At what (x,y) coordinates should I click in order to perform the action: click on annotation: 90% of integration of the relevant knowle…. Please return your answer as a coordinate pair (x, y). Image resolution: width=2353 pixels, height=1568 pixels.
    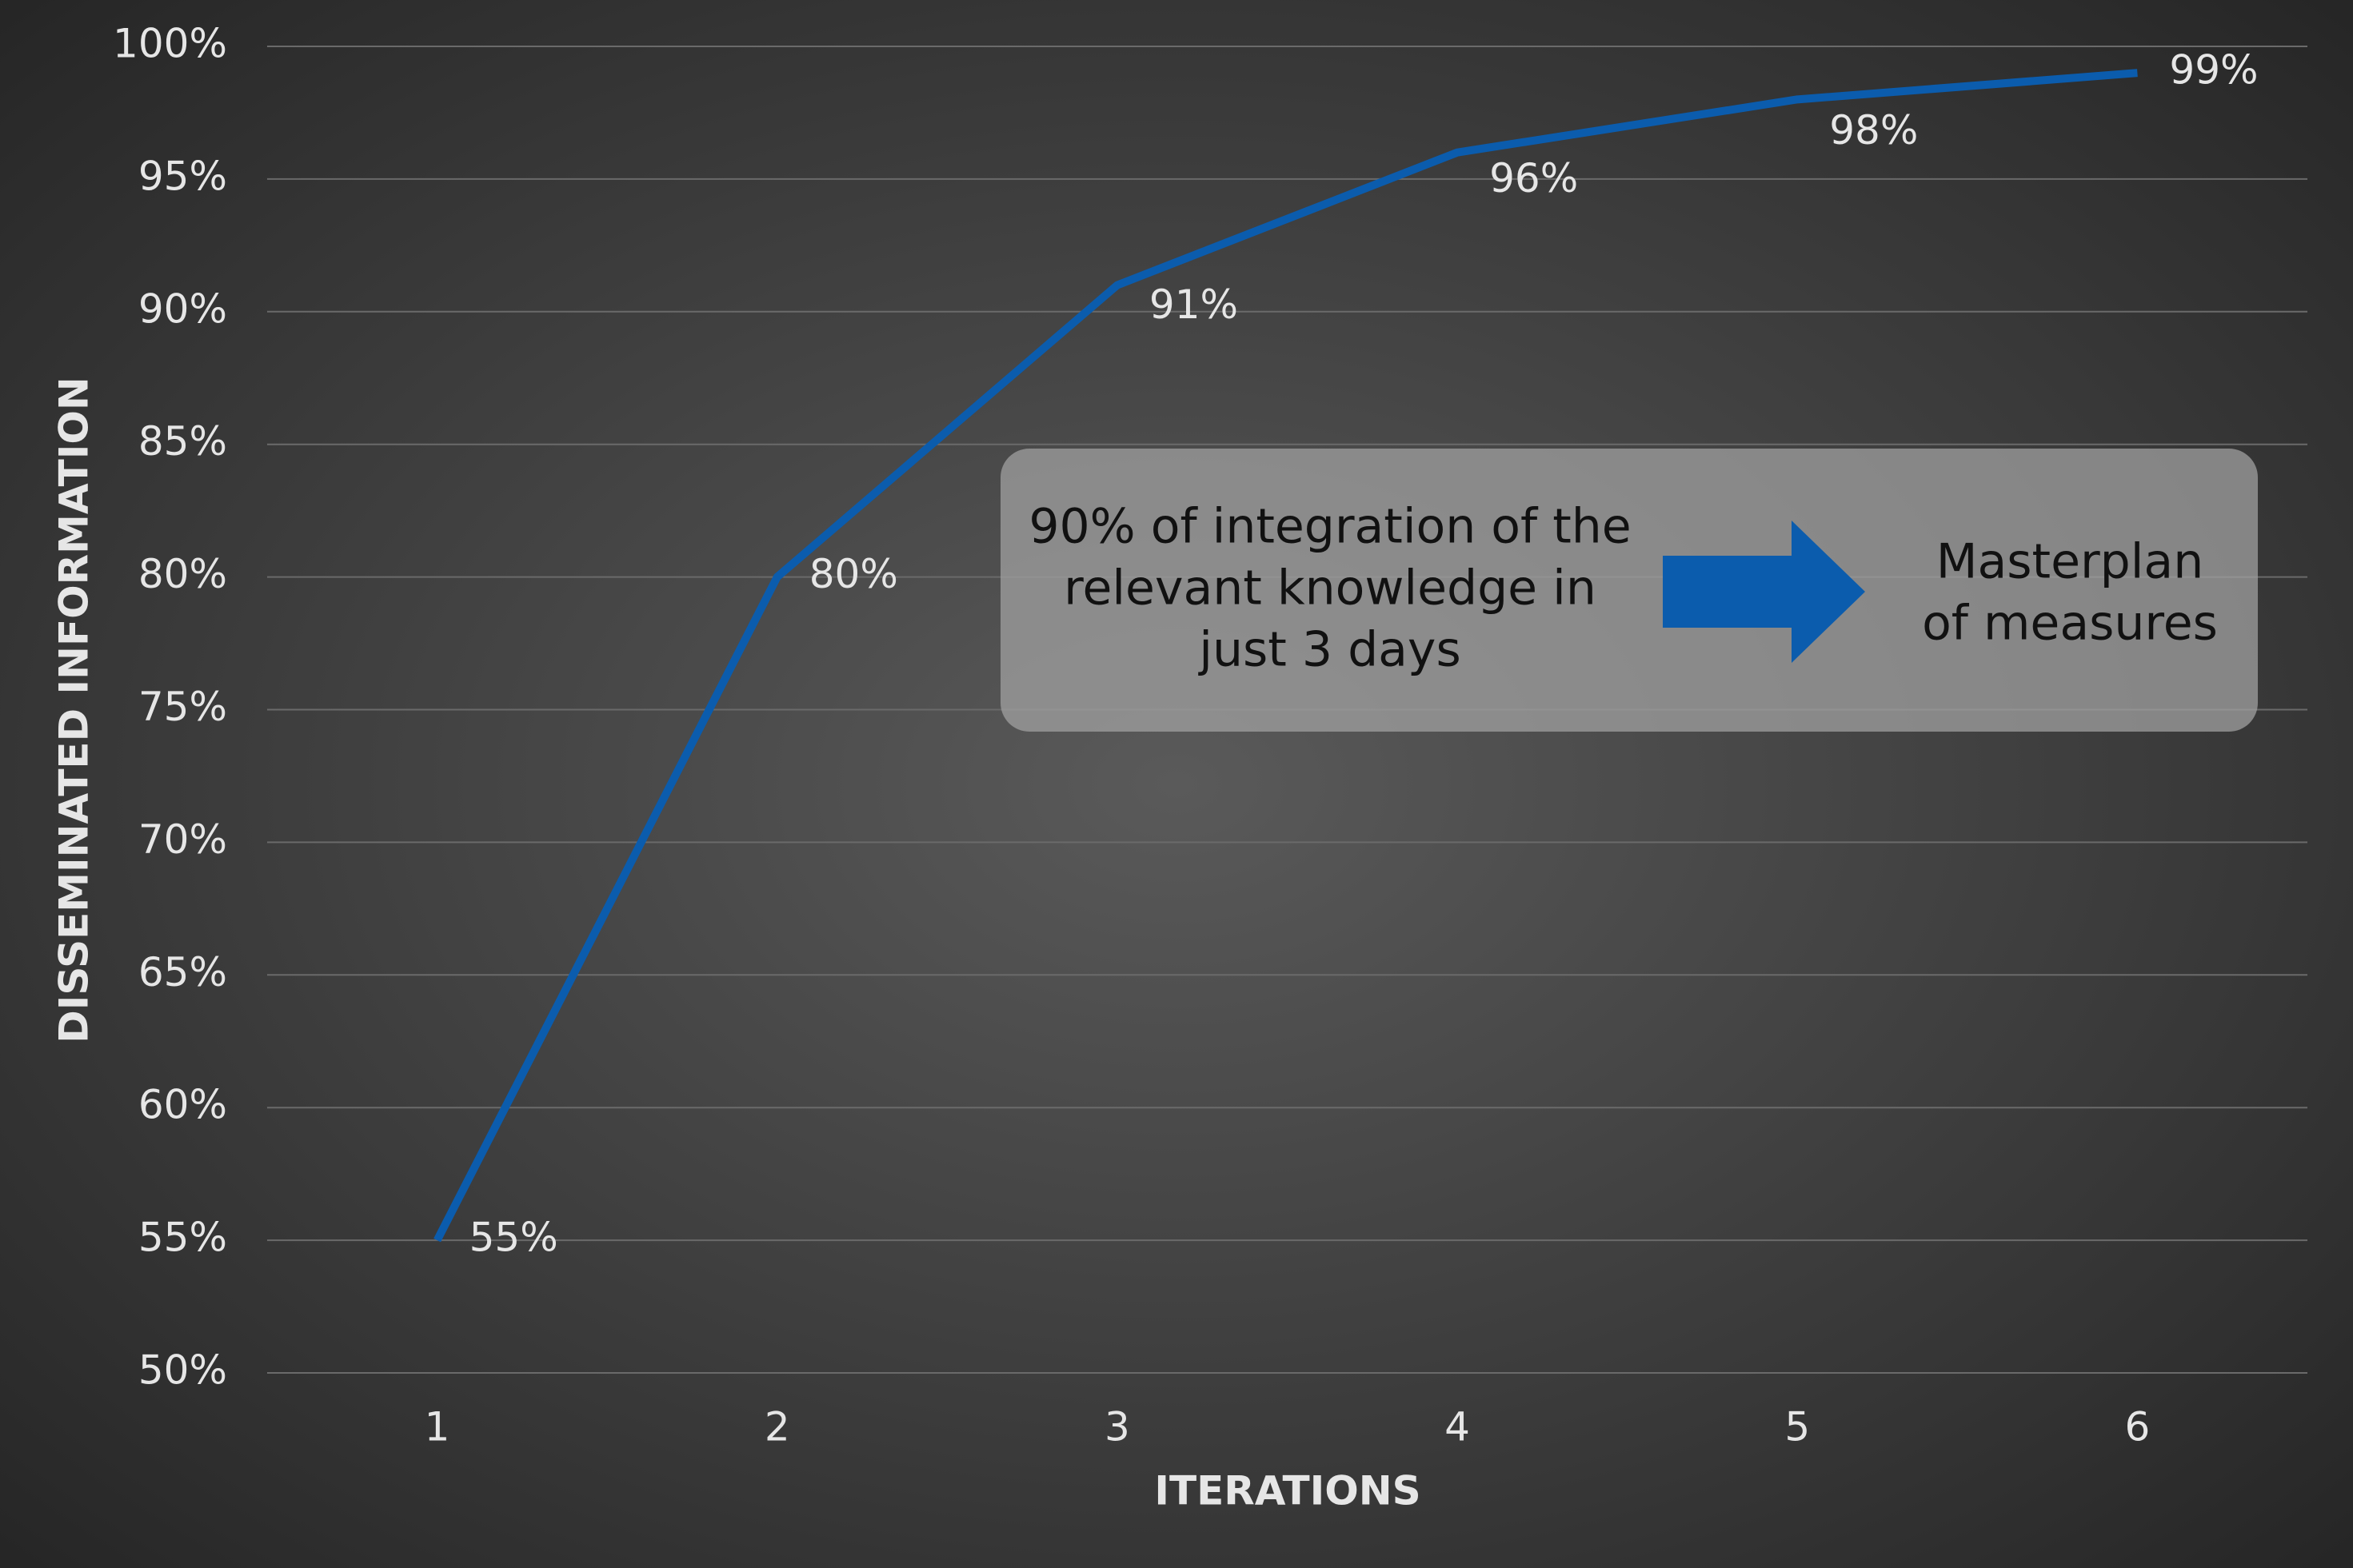
    Looking at the image, I should click on (1629, 591).